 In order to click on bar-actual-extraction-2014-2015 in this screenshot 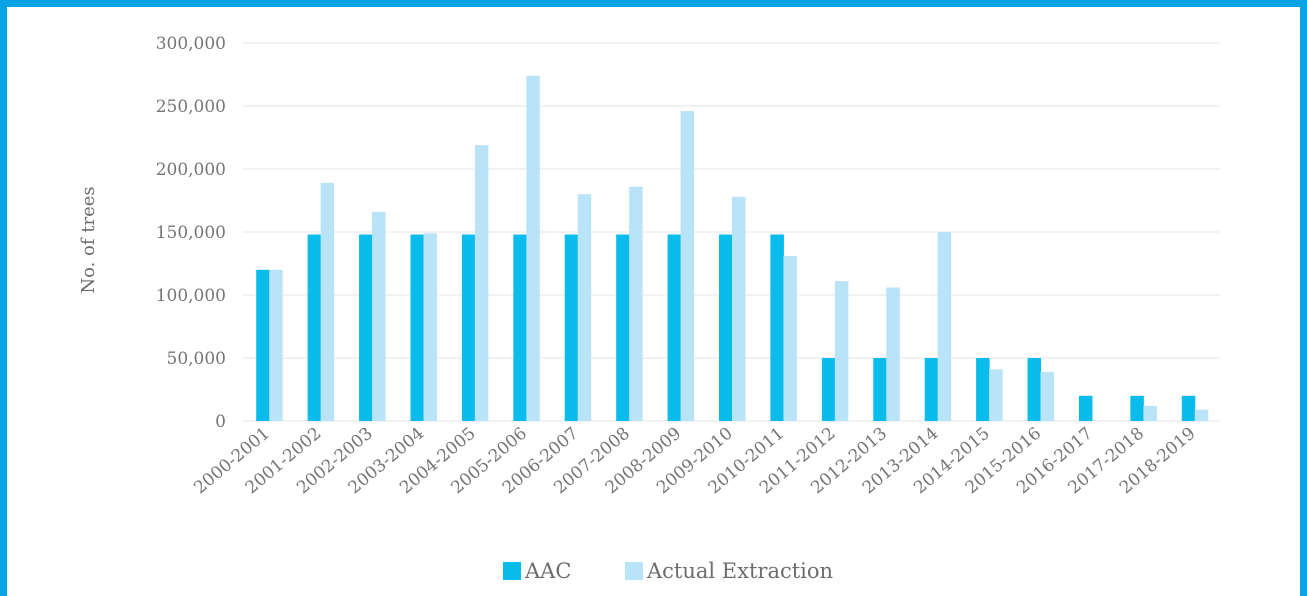, I will do `click(996, 395)`.